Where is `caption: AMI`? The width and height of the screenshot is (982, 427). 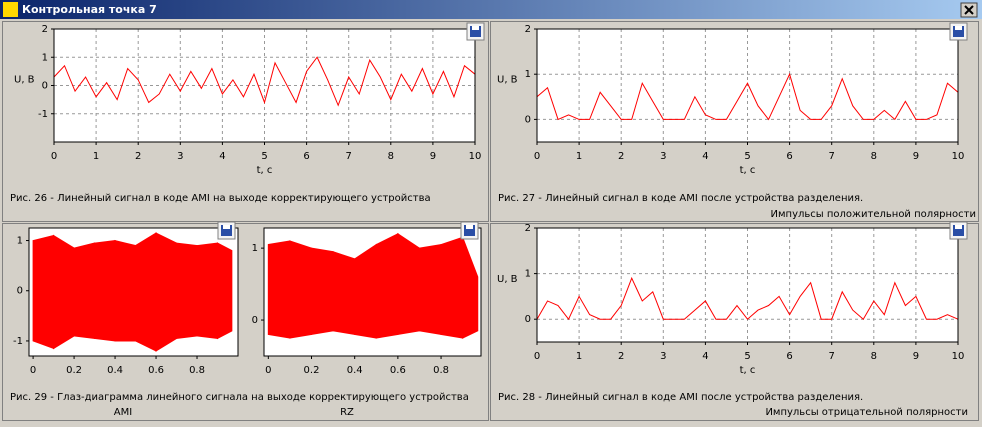 caption: AMI is located at coordinates (123, 412).